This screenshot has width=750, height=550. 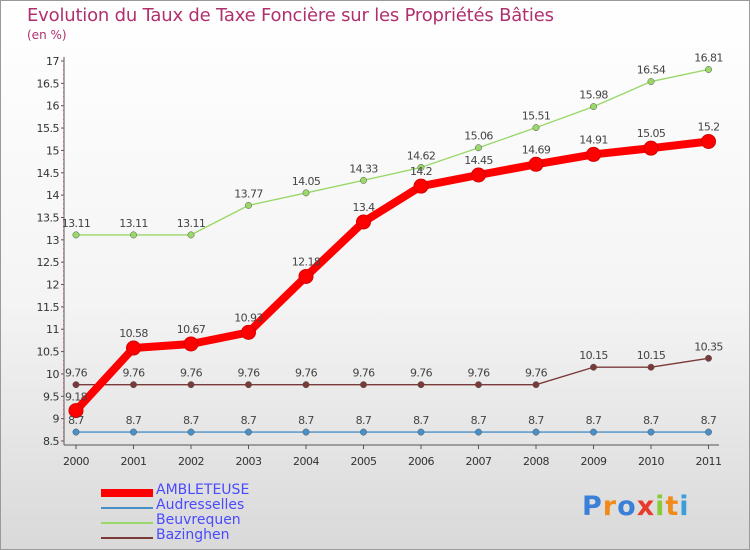 What do you see at coordinates (52, 195) in the screenshot?
I see `y-tick-label: 14` at bounding box center [52, 195].